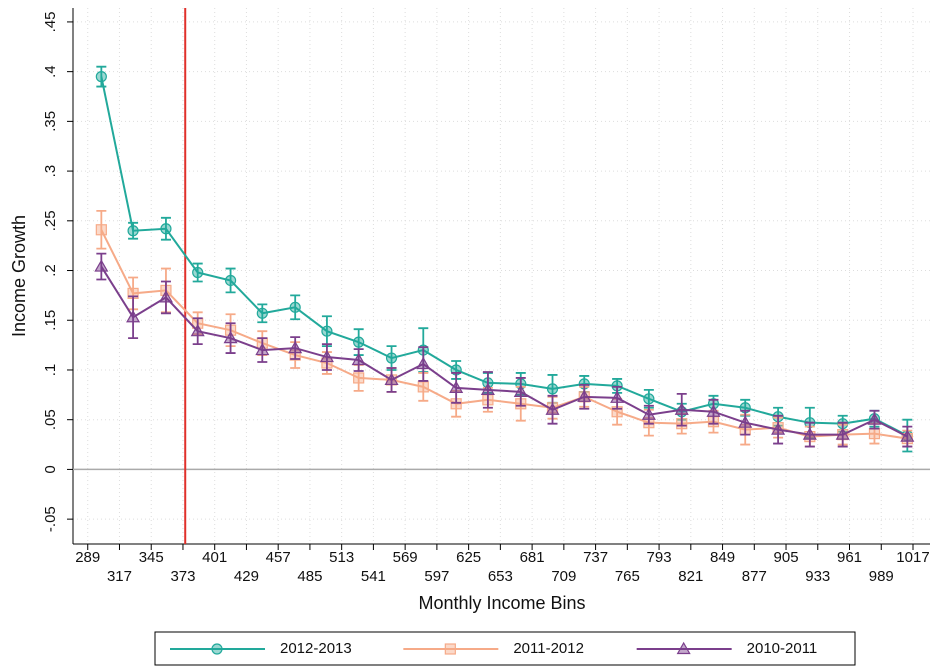 This screenshot has height=669, width=948. What do you see at coordinates (50, 21) in the screenshot?
I see `y-tick-label: .45` at bounding box center [50, 21].